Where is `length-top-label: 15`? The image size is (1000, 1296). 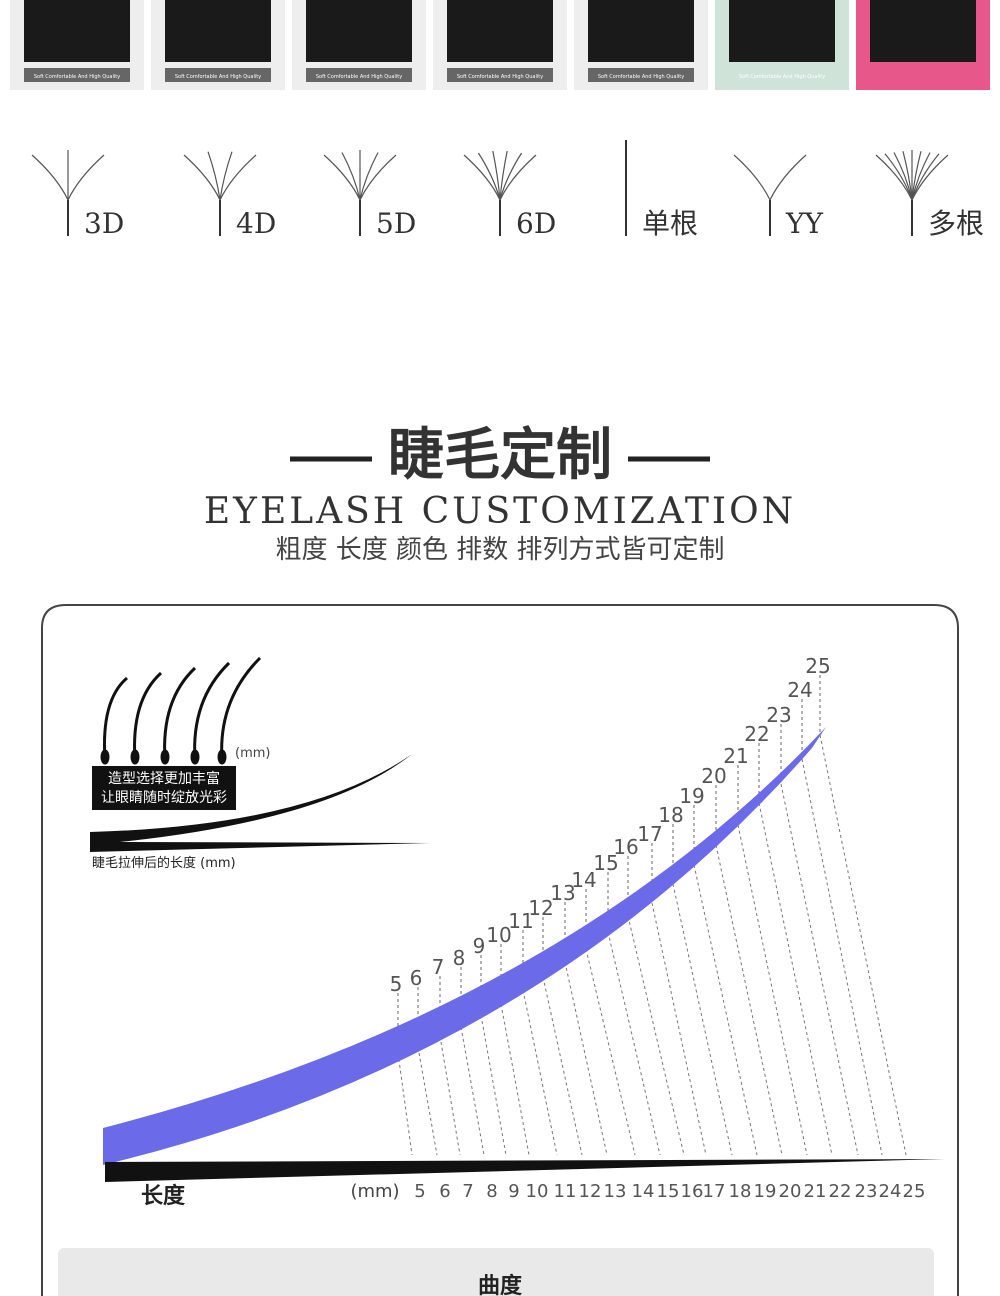 length-top-label: 15 is located at coordinates (605, 863).